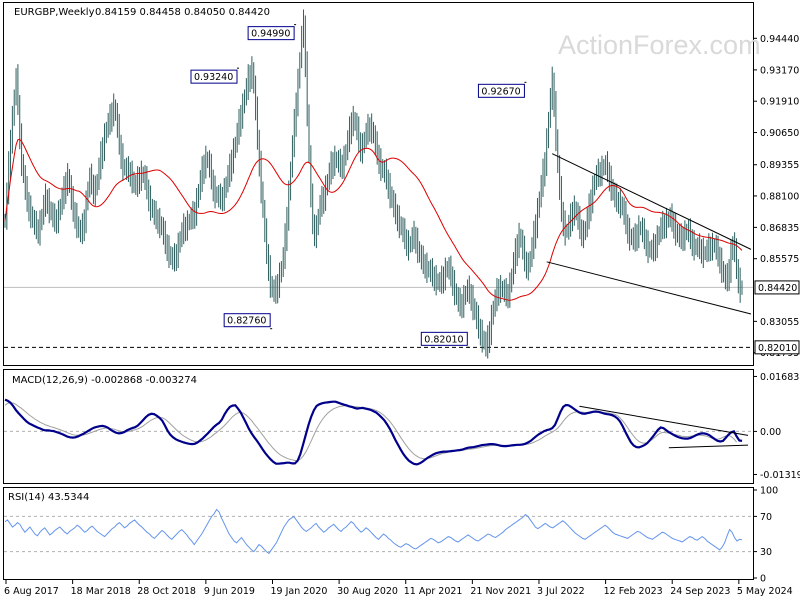  I want to click on channel-upper-line, so click(652, 201).